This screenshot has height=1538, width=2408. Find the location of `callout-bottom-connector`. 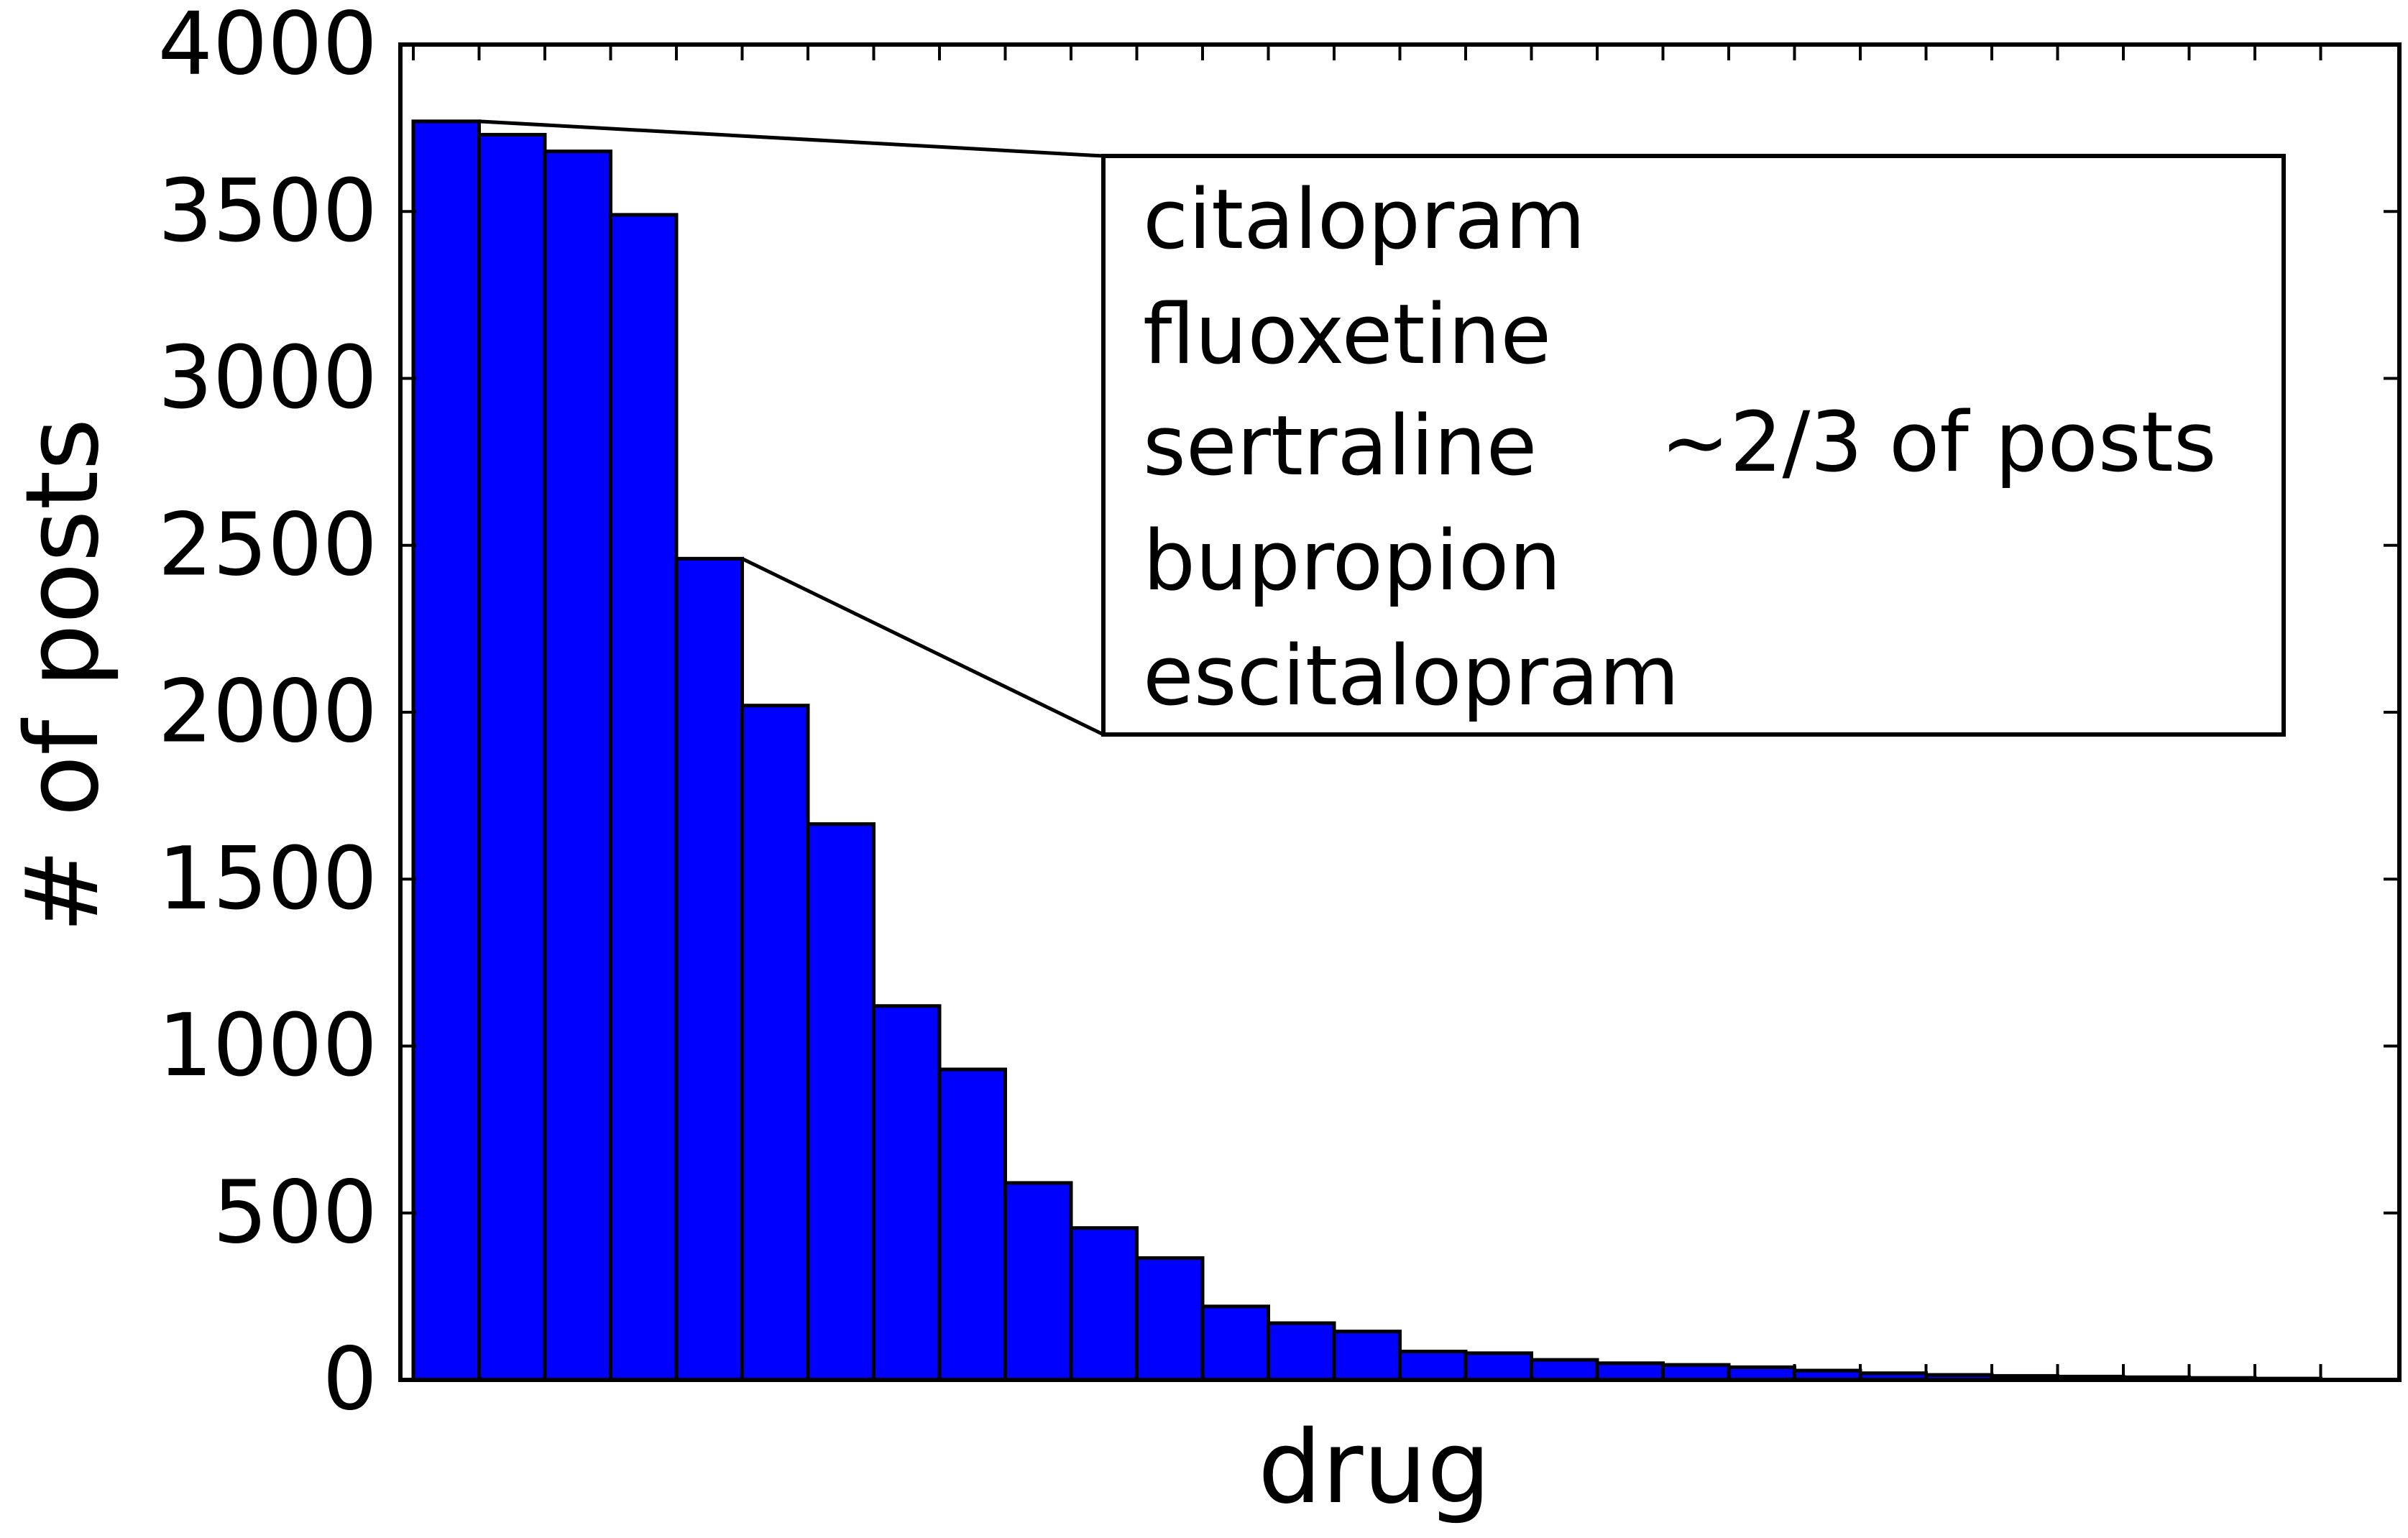

callout-bottom-connector is located at coordinates (923, 647).